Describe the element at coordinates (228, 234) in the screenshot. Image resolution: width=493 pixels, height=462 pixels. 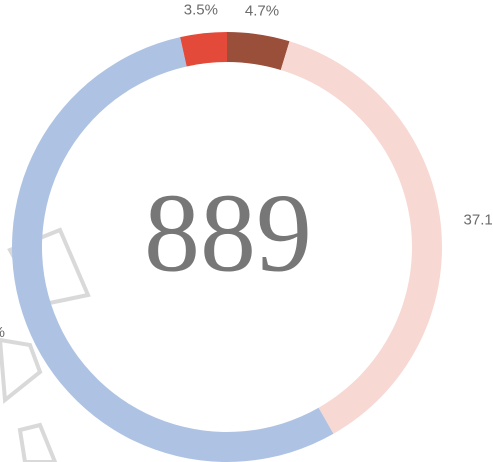
I see `center-label: 889` at that location.